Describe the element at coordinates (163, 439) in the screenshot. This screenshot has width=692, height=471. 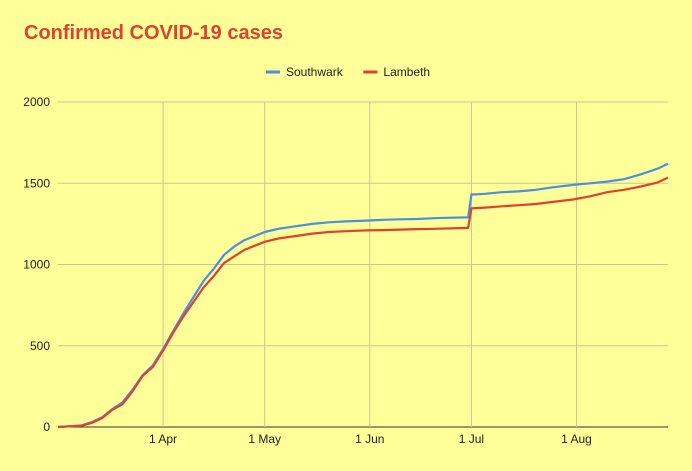
I see `x-tick-label: 1 Apr` at that location.